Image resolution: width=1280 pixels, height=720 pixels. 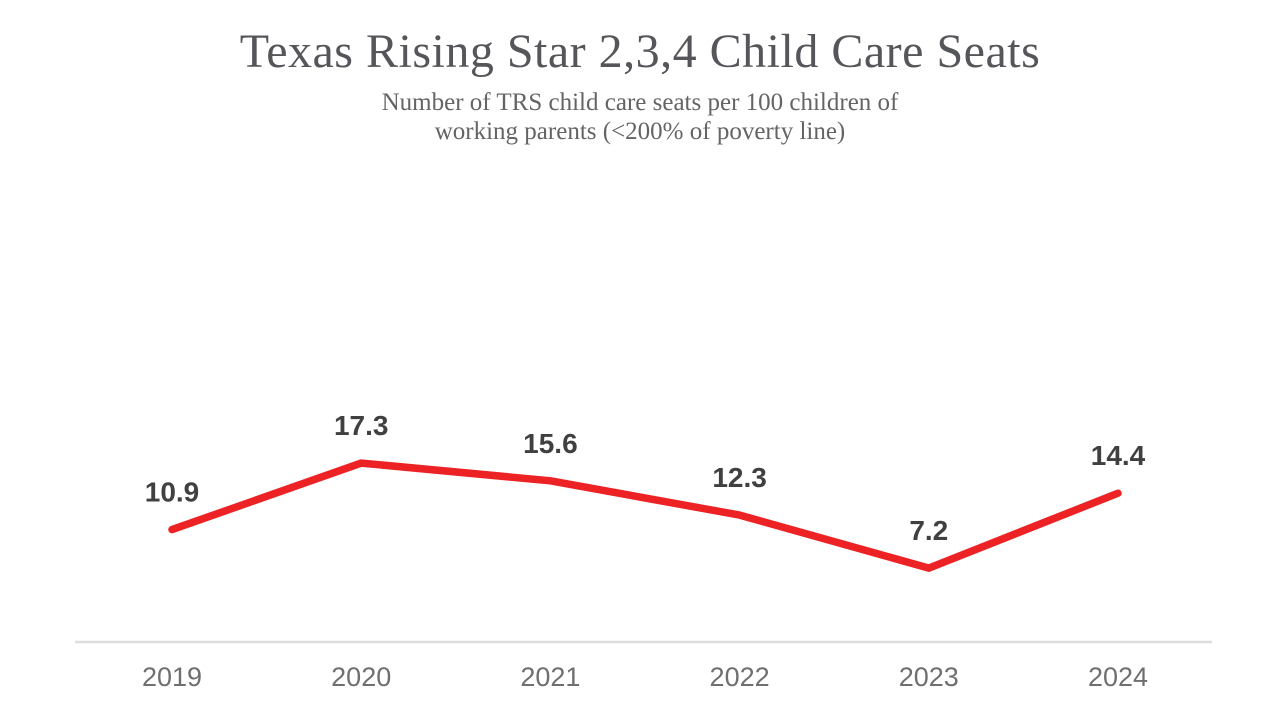 What do you see at coordinates (361, 677) in the screenshot?
I see `x-axis-label-2020: 2020` at bounding box center [361, 677].